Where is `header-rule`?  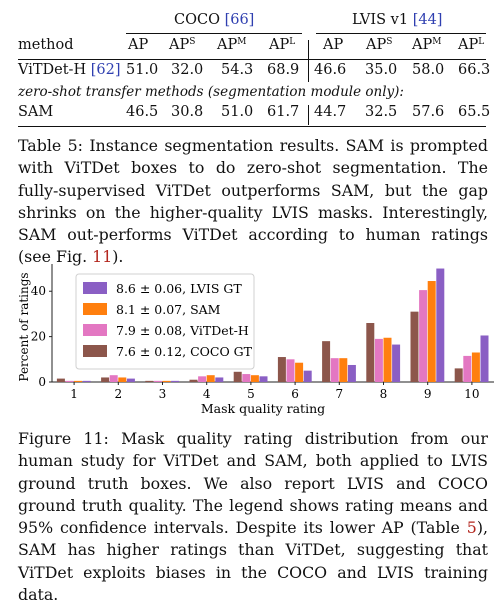 header-rule is located at coordinates (252, 59).